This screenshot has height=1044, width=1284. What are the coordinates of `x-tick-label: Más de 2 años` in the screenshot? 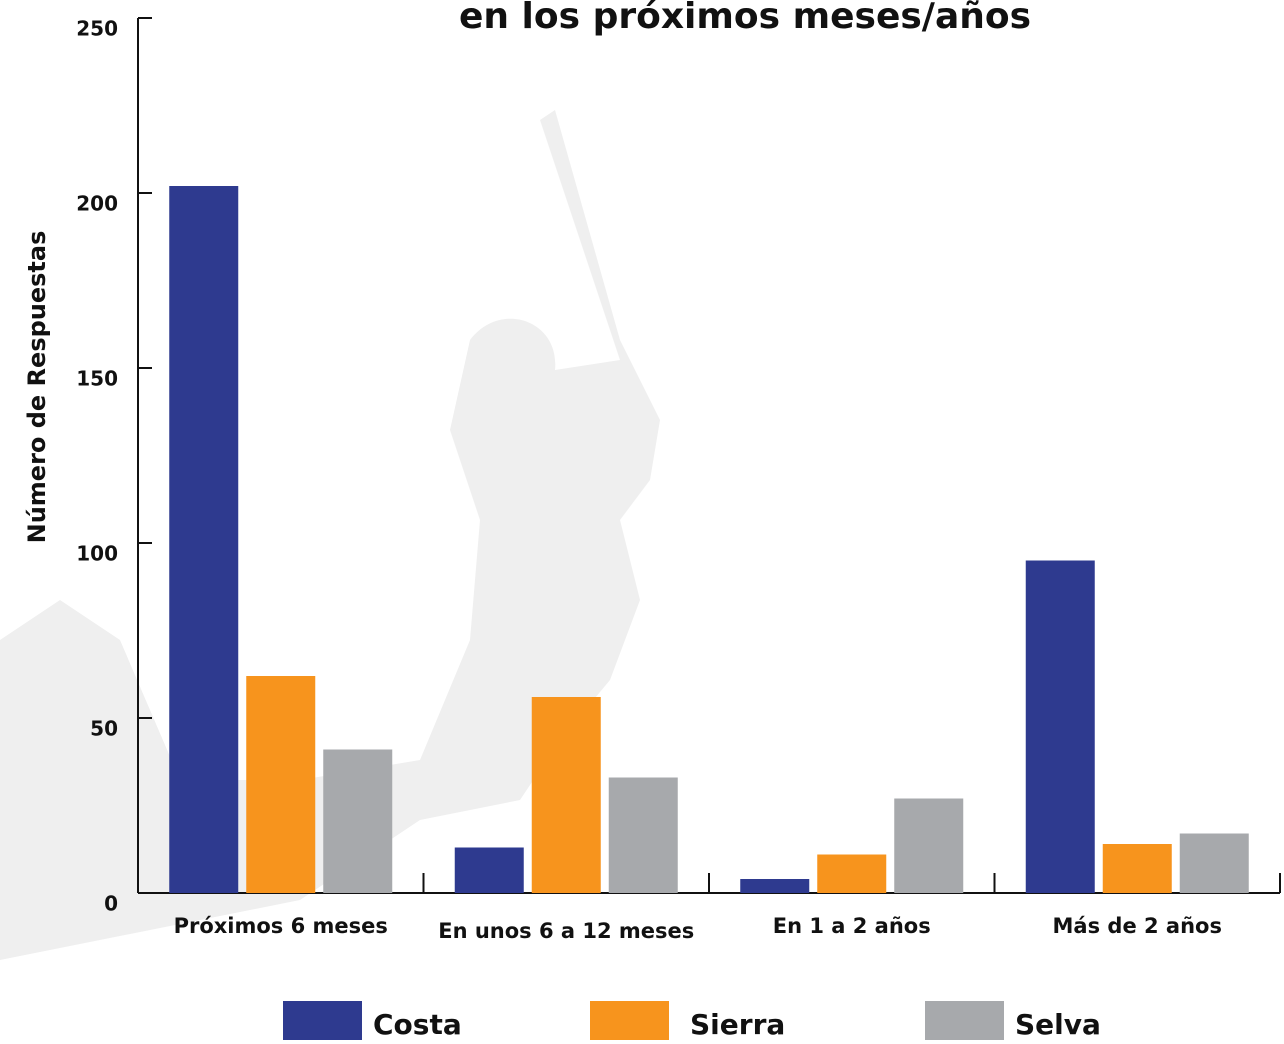 It's located at (1137, 926).